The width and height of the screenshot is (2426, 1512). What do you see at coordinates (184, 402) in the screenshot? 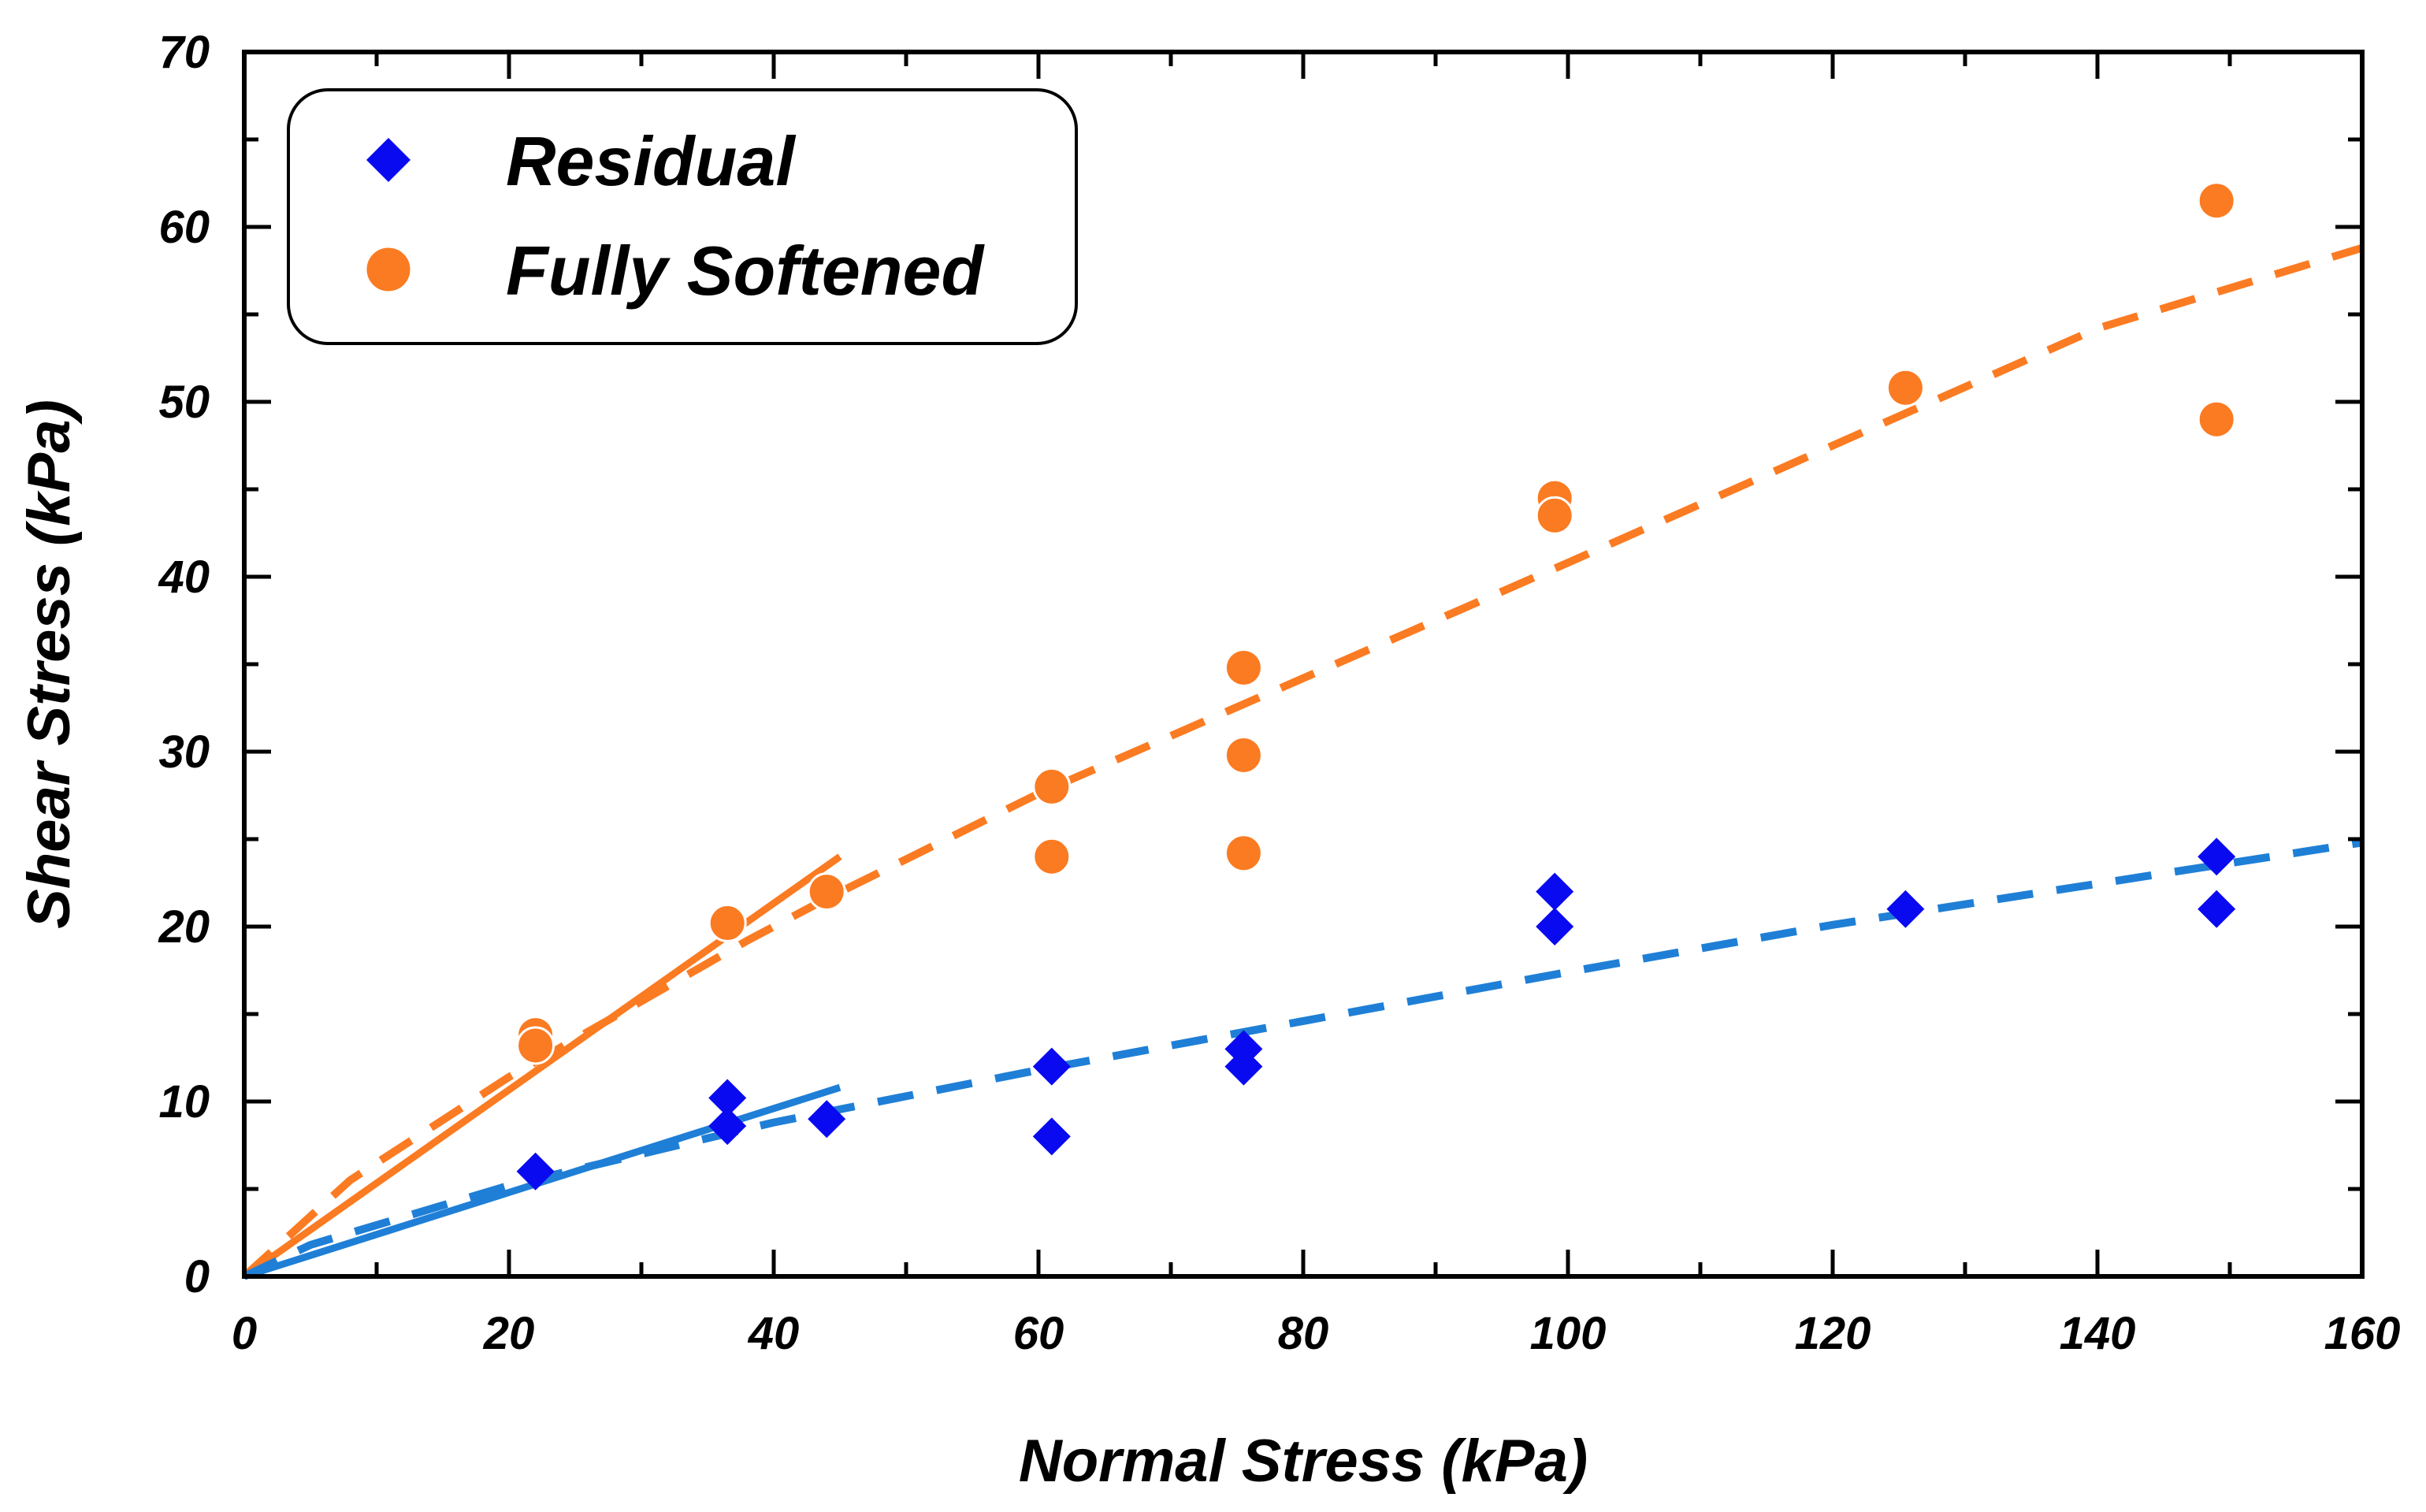
I see `y-tick-label: 50` at bounding box center [184, 402].